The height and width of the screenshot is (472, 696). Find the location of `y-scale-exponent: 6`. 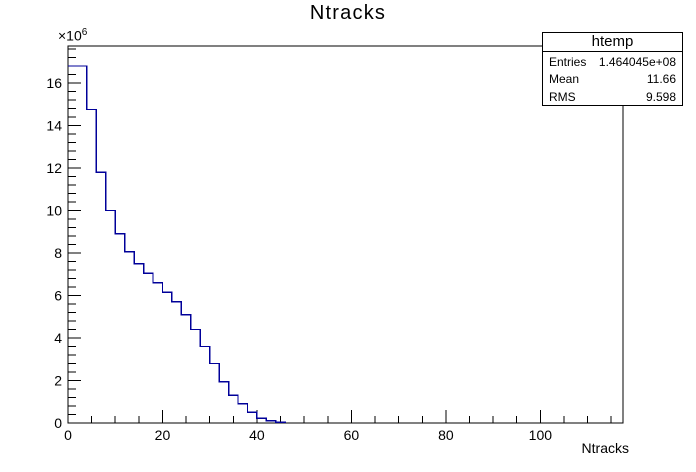

y-scale-exponent: 6 is located at coordinates (84, 32).